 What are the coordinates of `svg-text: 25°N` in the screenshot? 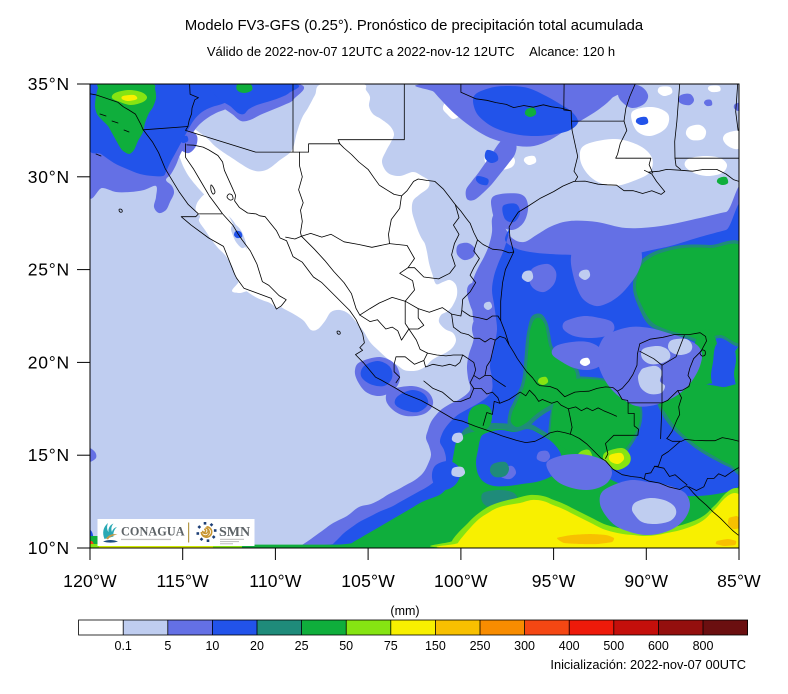 It's located at (49, 270).